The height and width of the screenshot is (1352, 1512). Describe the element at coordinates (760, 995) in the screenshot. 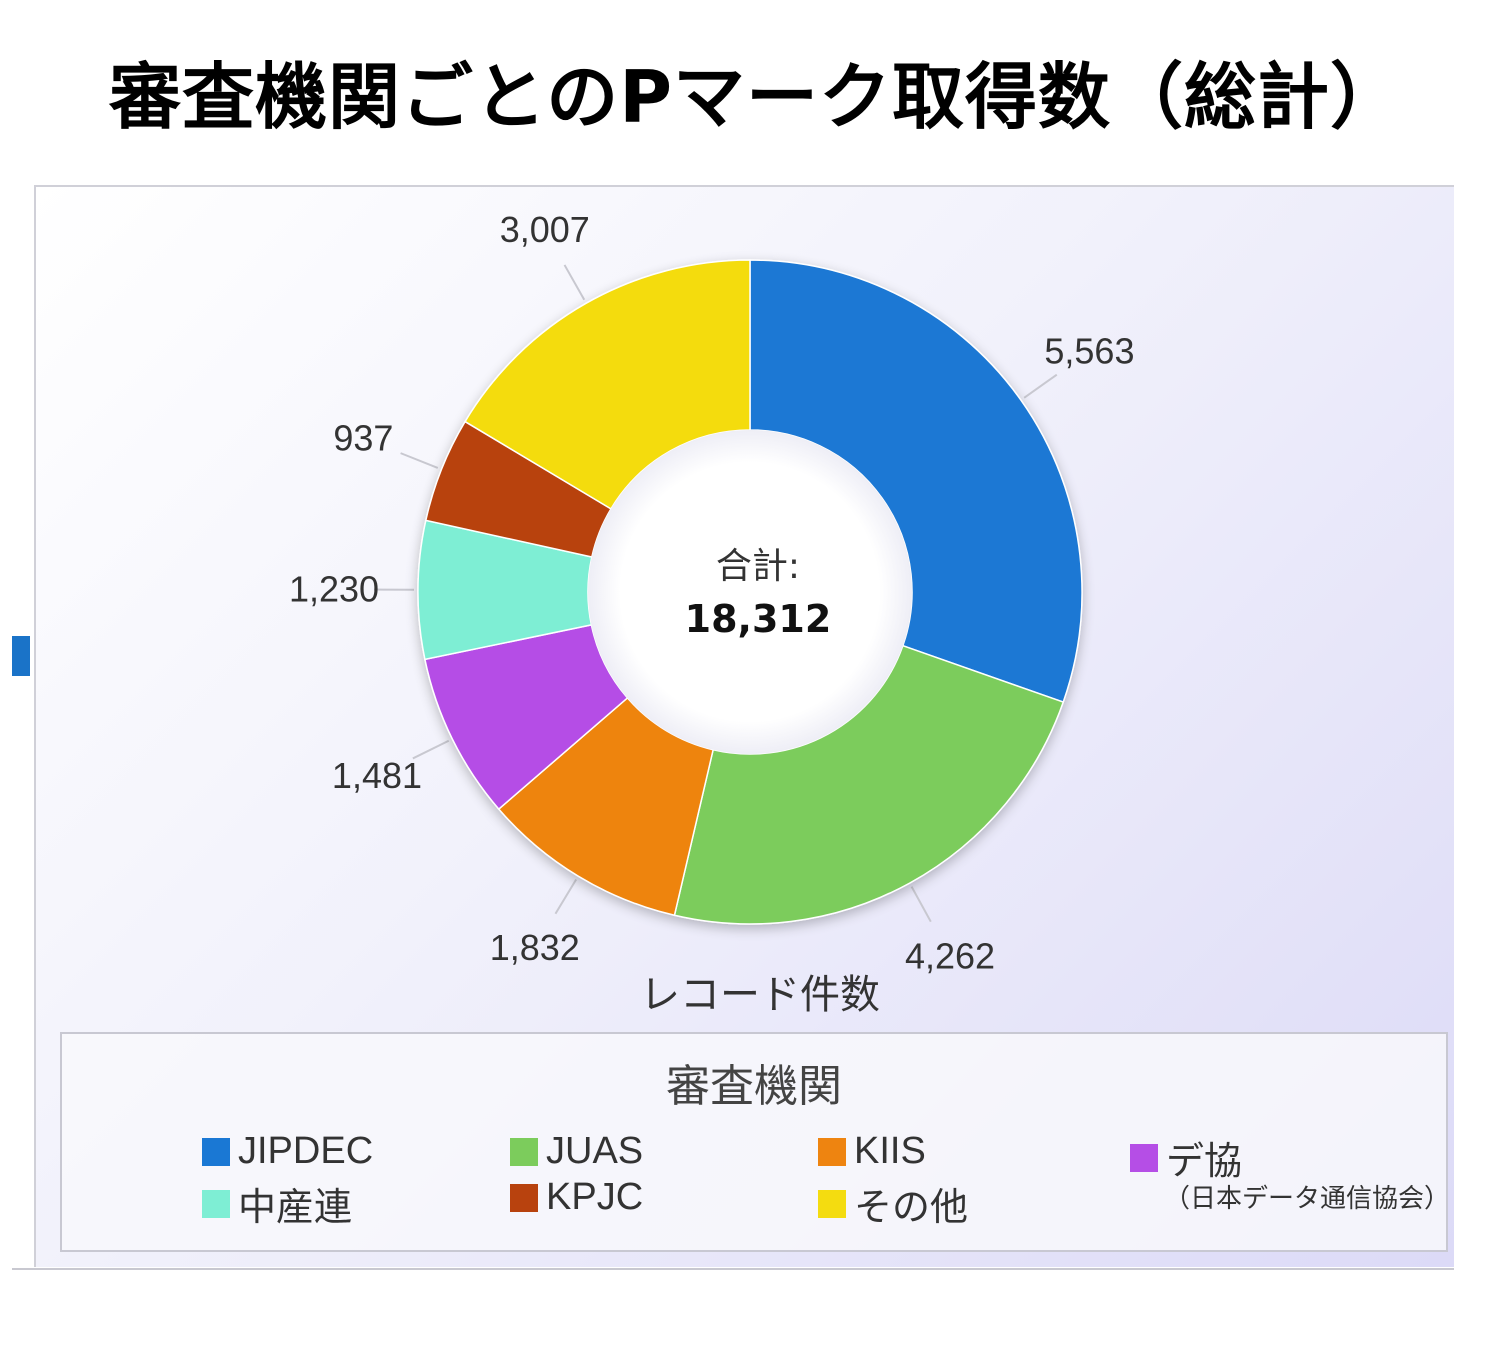

I see `record-count-label: レコード件数` at that location.